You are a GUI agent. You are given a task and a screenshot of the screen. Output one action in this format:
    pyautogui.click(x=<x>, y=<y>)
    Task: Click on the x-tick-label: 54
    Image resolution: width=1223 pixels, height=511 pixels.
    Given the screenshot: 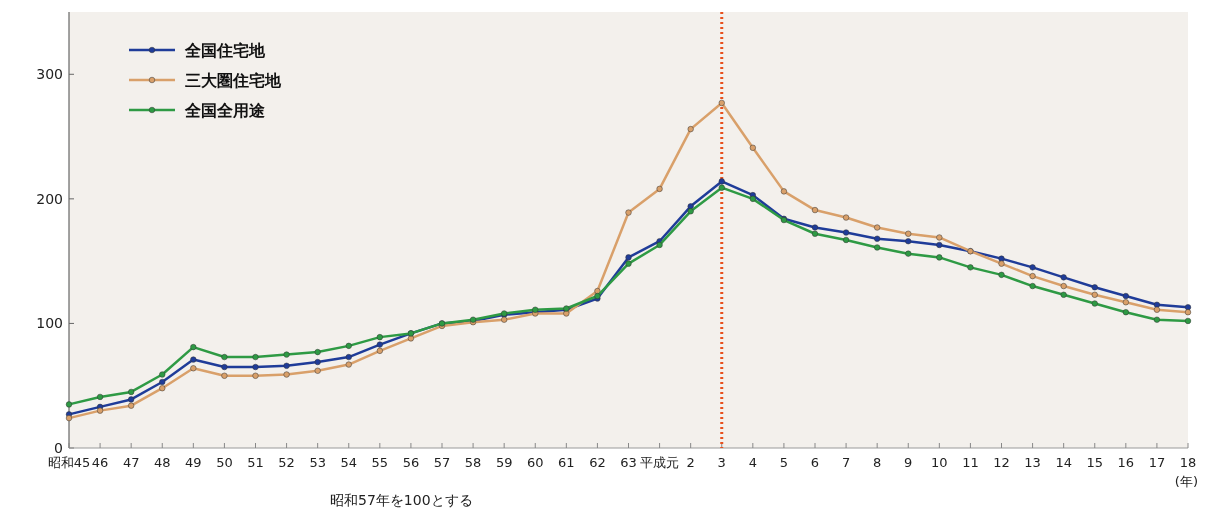 What is the action you would take?
    pyautogui.click(x=349, y=462)
    